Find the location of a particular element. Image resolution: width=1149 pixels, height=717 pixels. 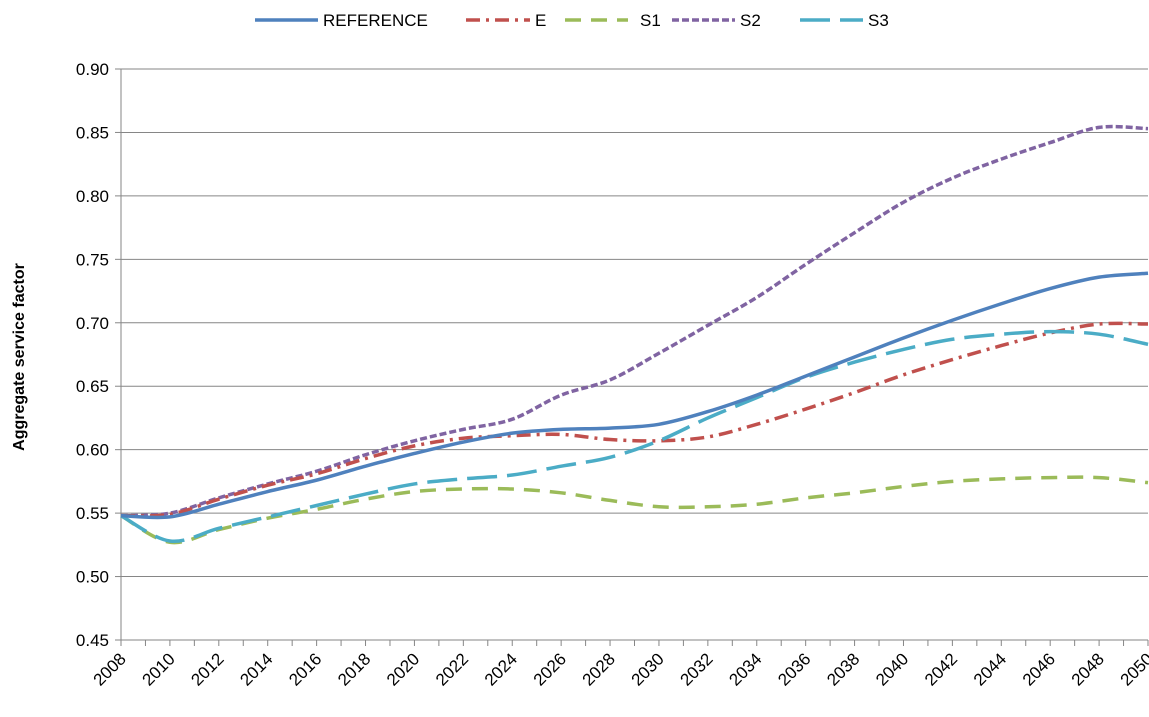

x-tick-label: 2042 is located at coordinates (941, 669).